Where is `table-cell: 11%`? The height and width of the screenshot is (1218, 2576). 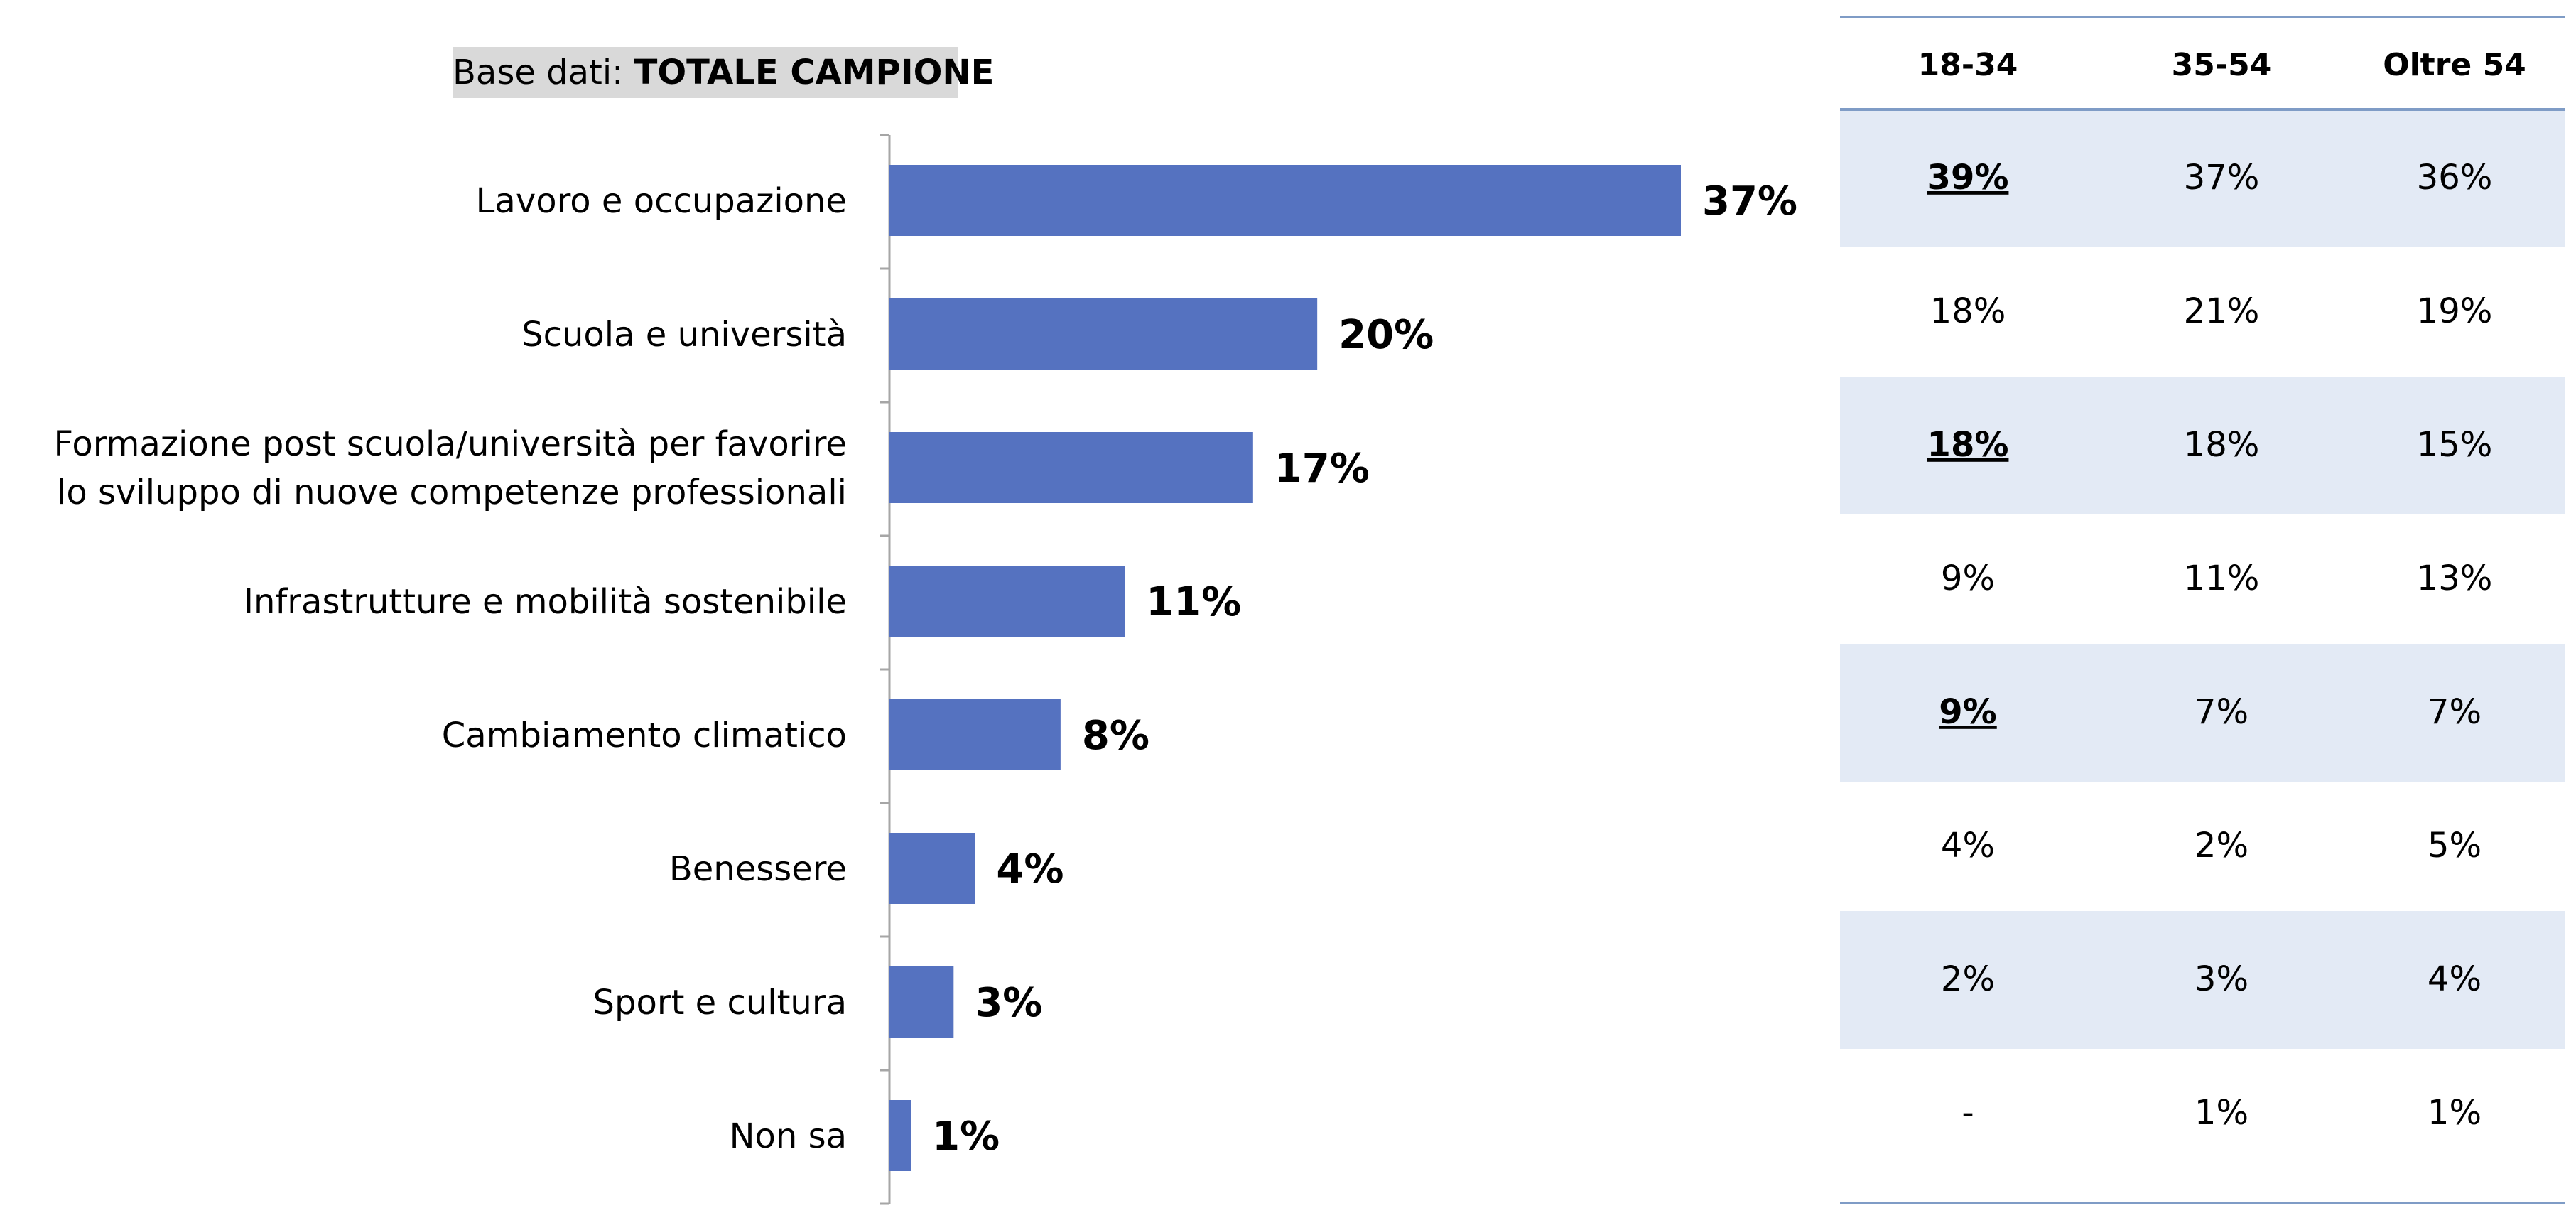 table-cell: 11% is located at coordinates (2222, 578).